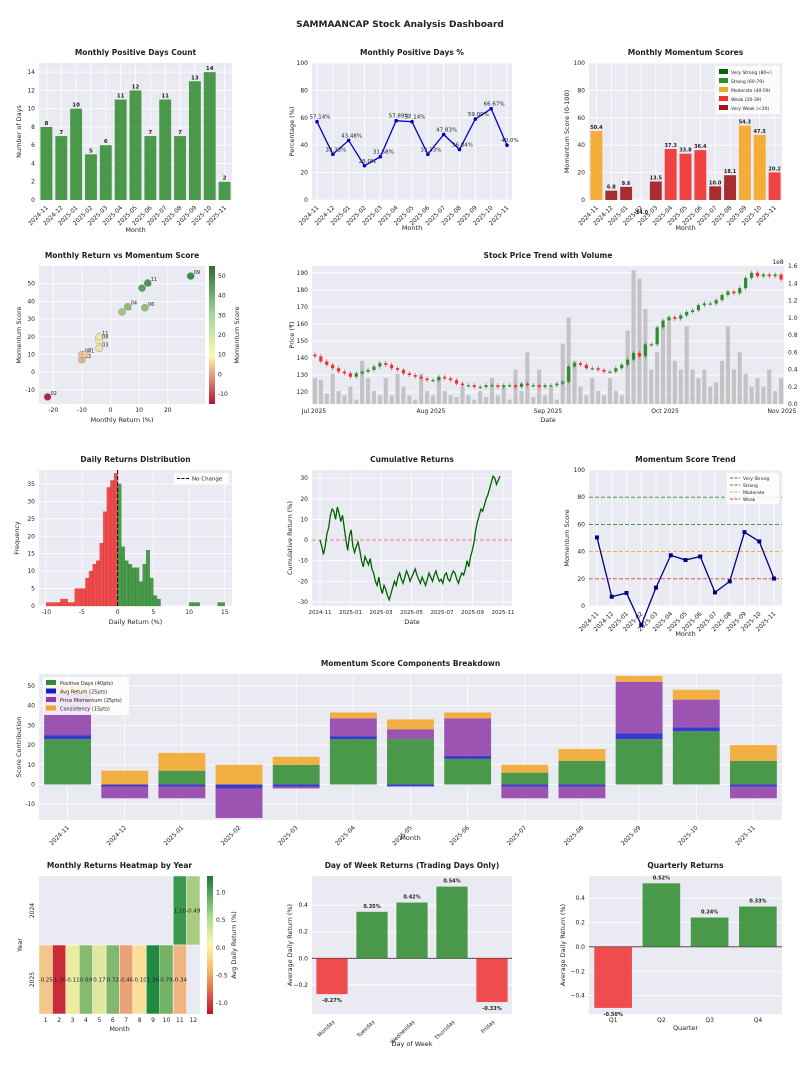 The width and height of the screenshot is (800, 1066). Describe the element at coordinates (793, 318) in the screenshot. I see `y2-tick-label: 1.0` at that location.